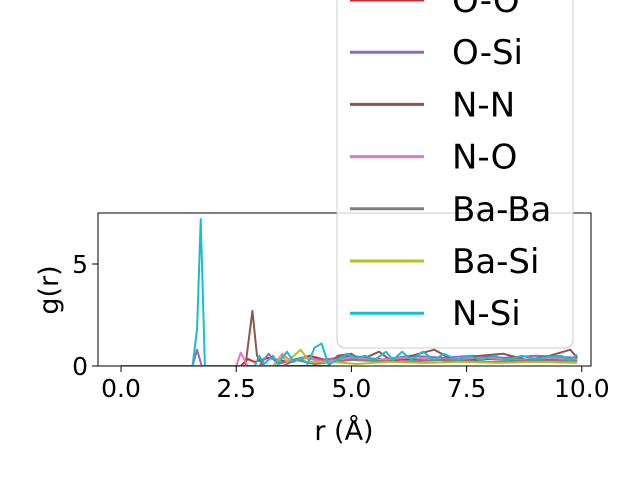 The image size is (640, 480). I want to click on legend-label-o-si: O-Si, so click(487, 53).